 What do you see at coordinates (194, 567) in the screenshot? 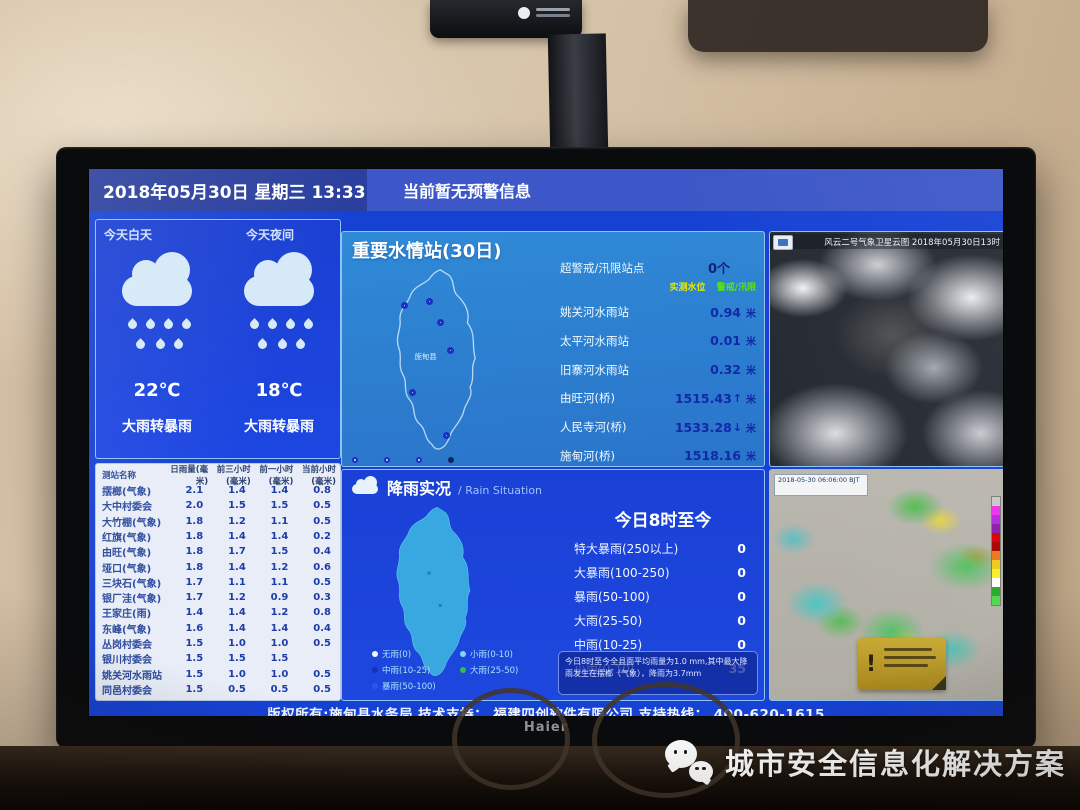
I see `cell-daily: 1.8` at bounding box center [194, 567].